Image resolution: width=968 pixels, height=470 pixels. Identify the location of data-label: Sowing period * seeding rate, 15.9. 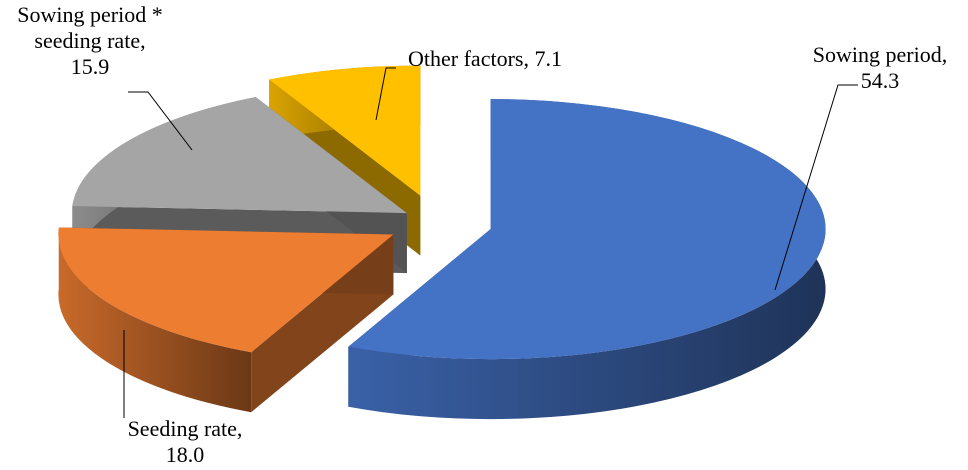
(89, 40).